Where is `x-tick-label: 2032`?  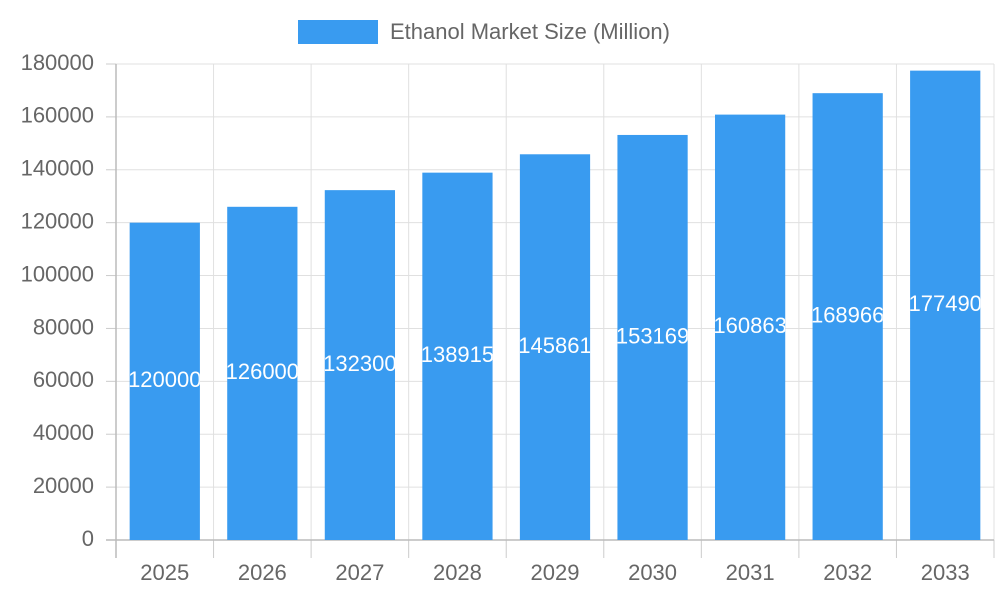 x-tick-label: 2032 is located at coordinates (847, 572).